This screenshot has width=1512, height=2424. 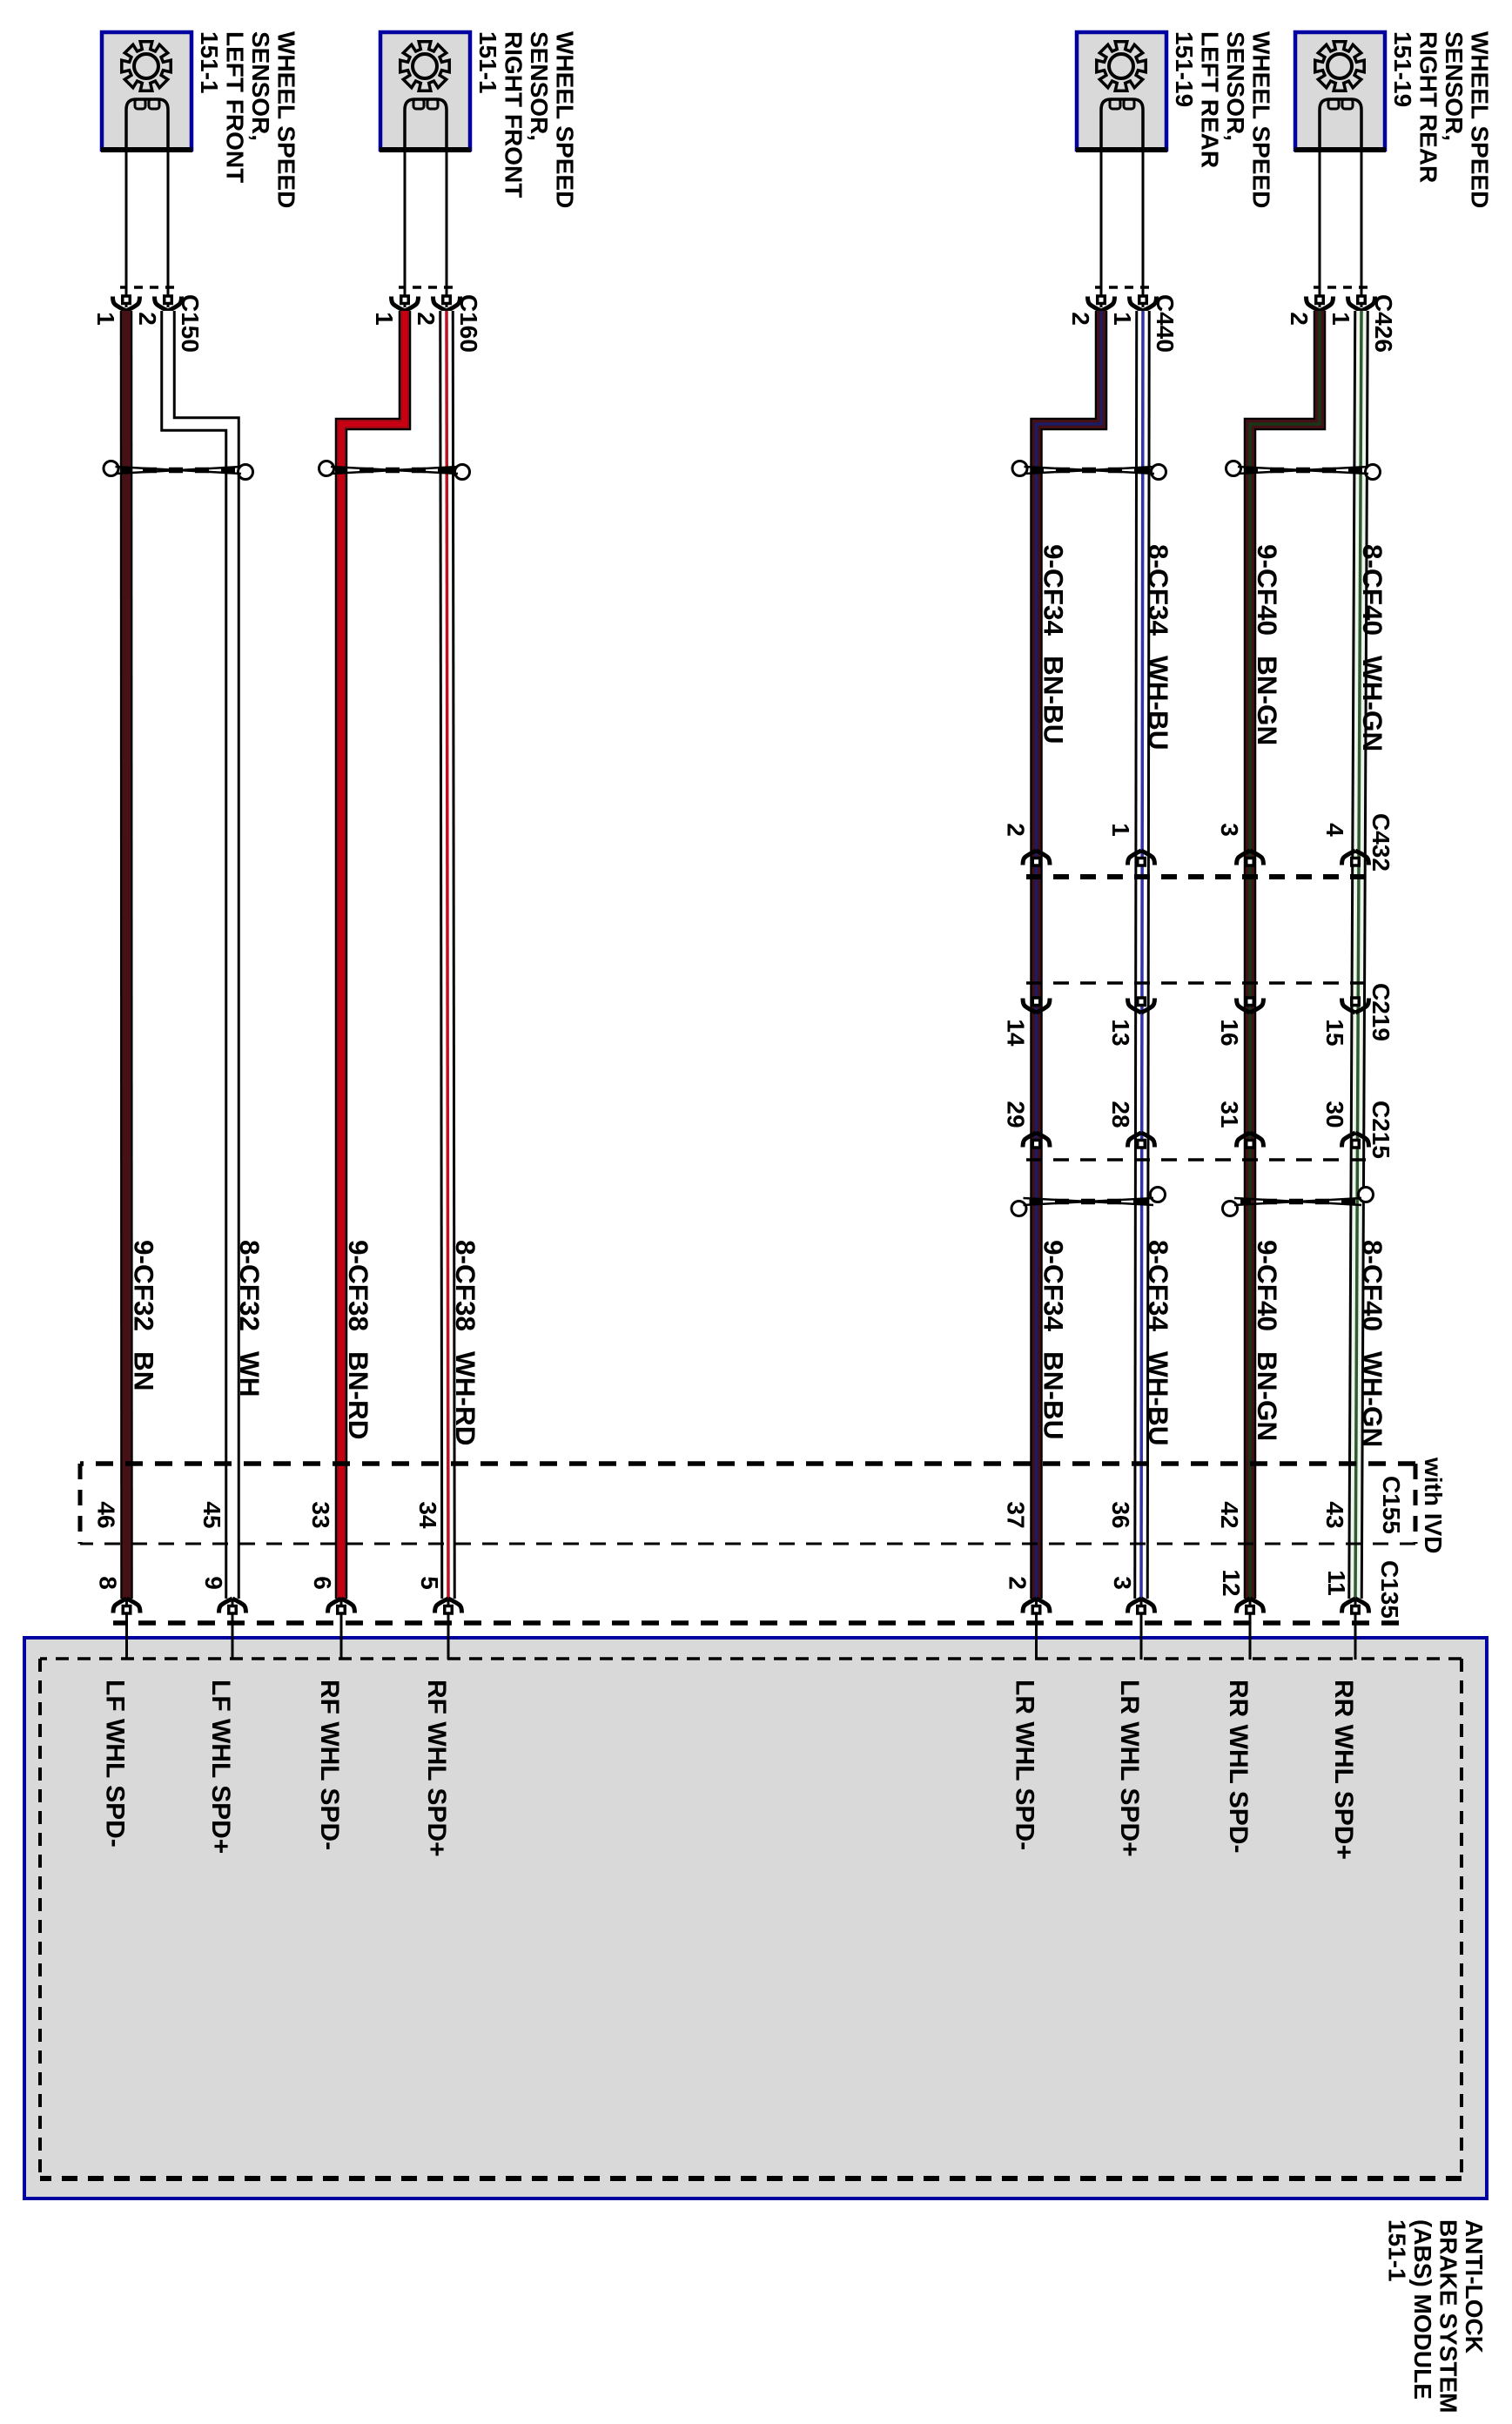 What do you see at coordinates (1381, 842) in the screenshot?
I see `svg-text: C432` at bounding box center [1381, 842].